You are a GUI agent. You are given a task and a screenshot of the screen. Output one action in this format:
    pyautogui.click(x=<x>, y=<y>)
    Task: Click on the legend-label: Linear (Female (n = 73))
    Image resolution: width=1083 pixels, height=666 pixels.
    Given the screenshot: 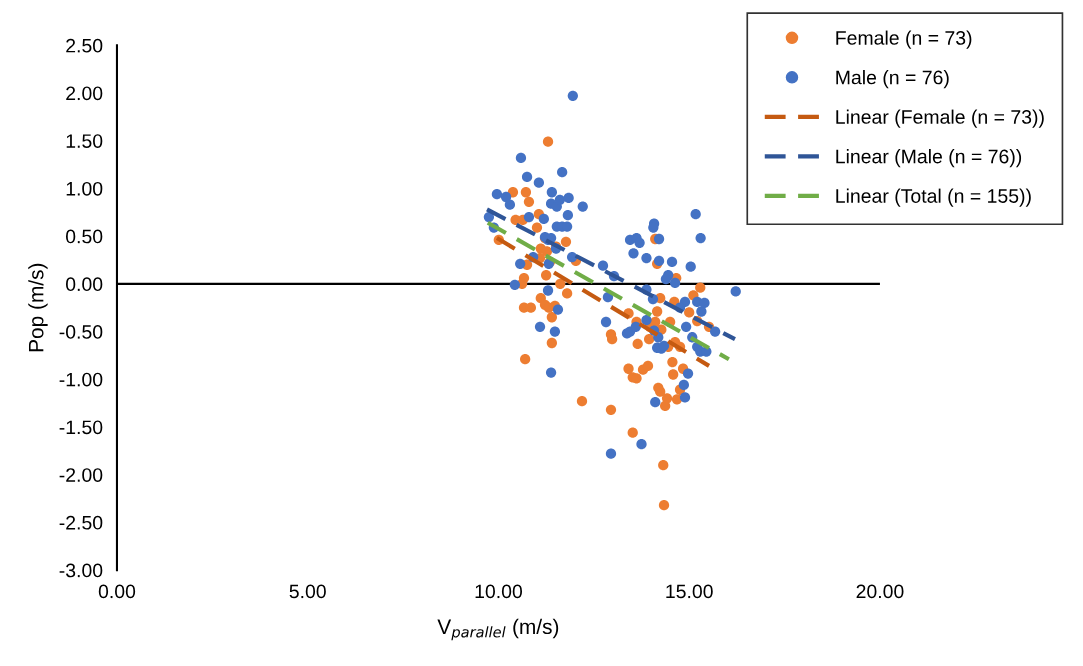 What is the action you would take?
    pyautogui.click(x=940, y=118)
    